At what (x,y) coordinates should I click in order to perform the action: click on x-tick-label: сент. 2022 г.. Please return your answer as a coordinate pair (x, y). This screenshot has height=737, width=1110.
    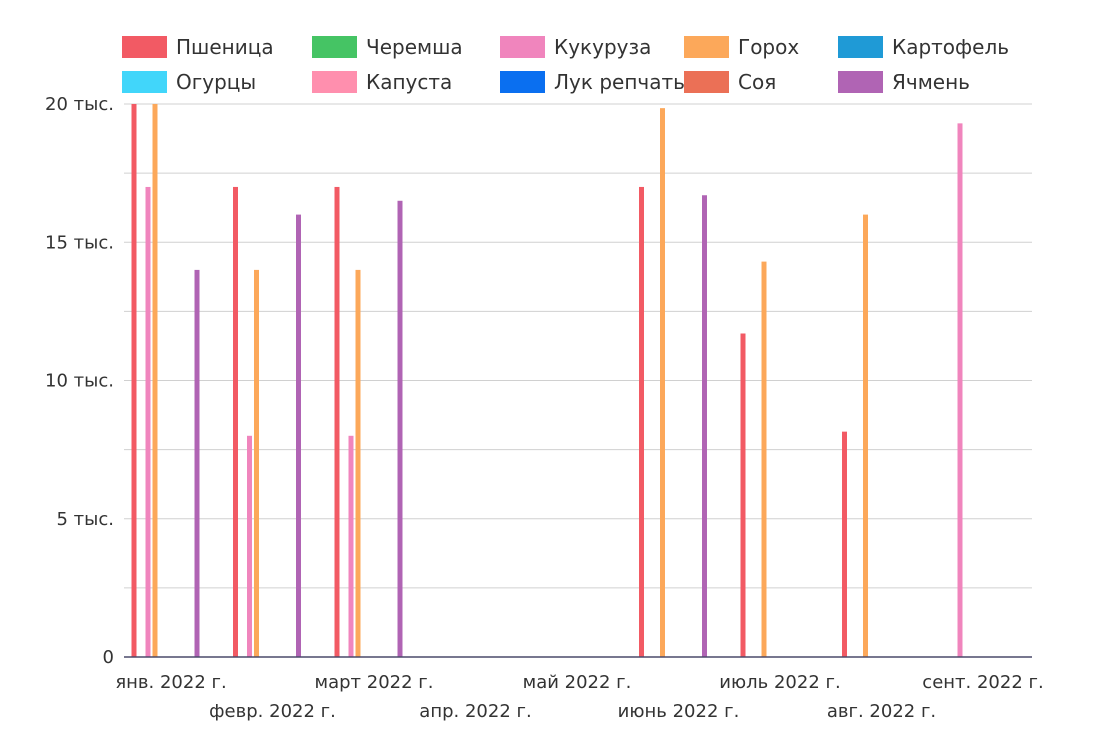
    Looking at the image, I should click on (982, 682).